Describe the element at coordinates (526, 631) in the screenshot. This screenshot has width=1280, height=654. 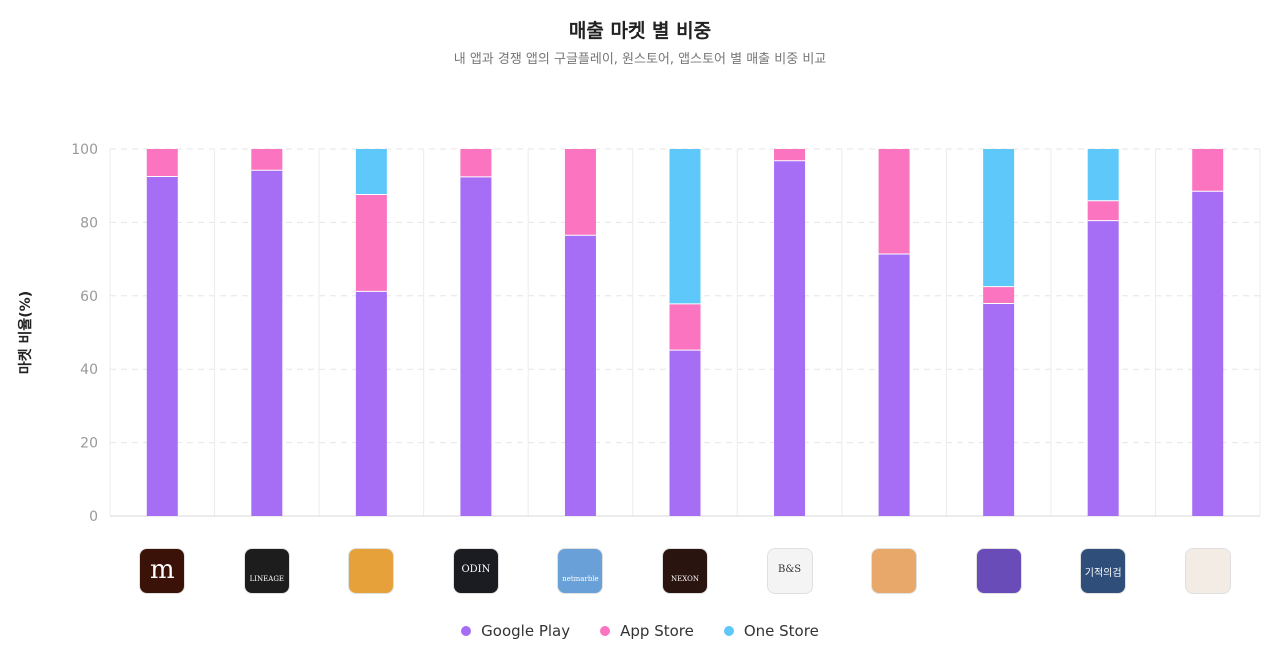
I see `legend-label: Google Play` at that location.